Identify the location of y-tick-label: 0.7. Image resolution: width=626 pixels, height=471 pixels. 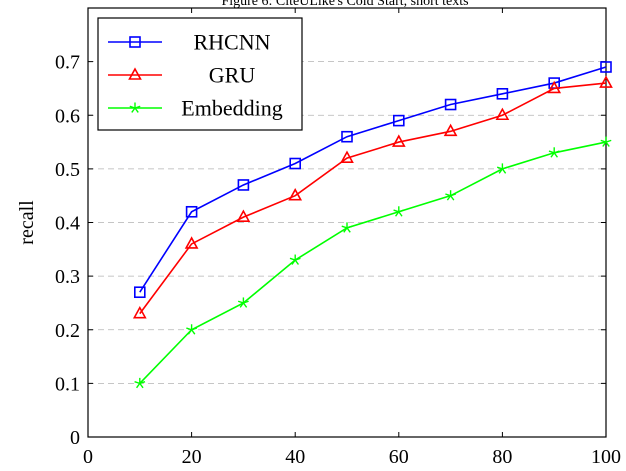
(67, 63).